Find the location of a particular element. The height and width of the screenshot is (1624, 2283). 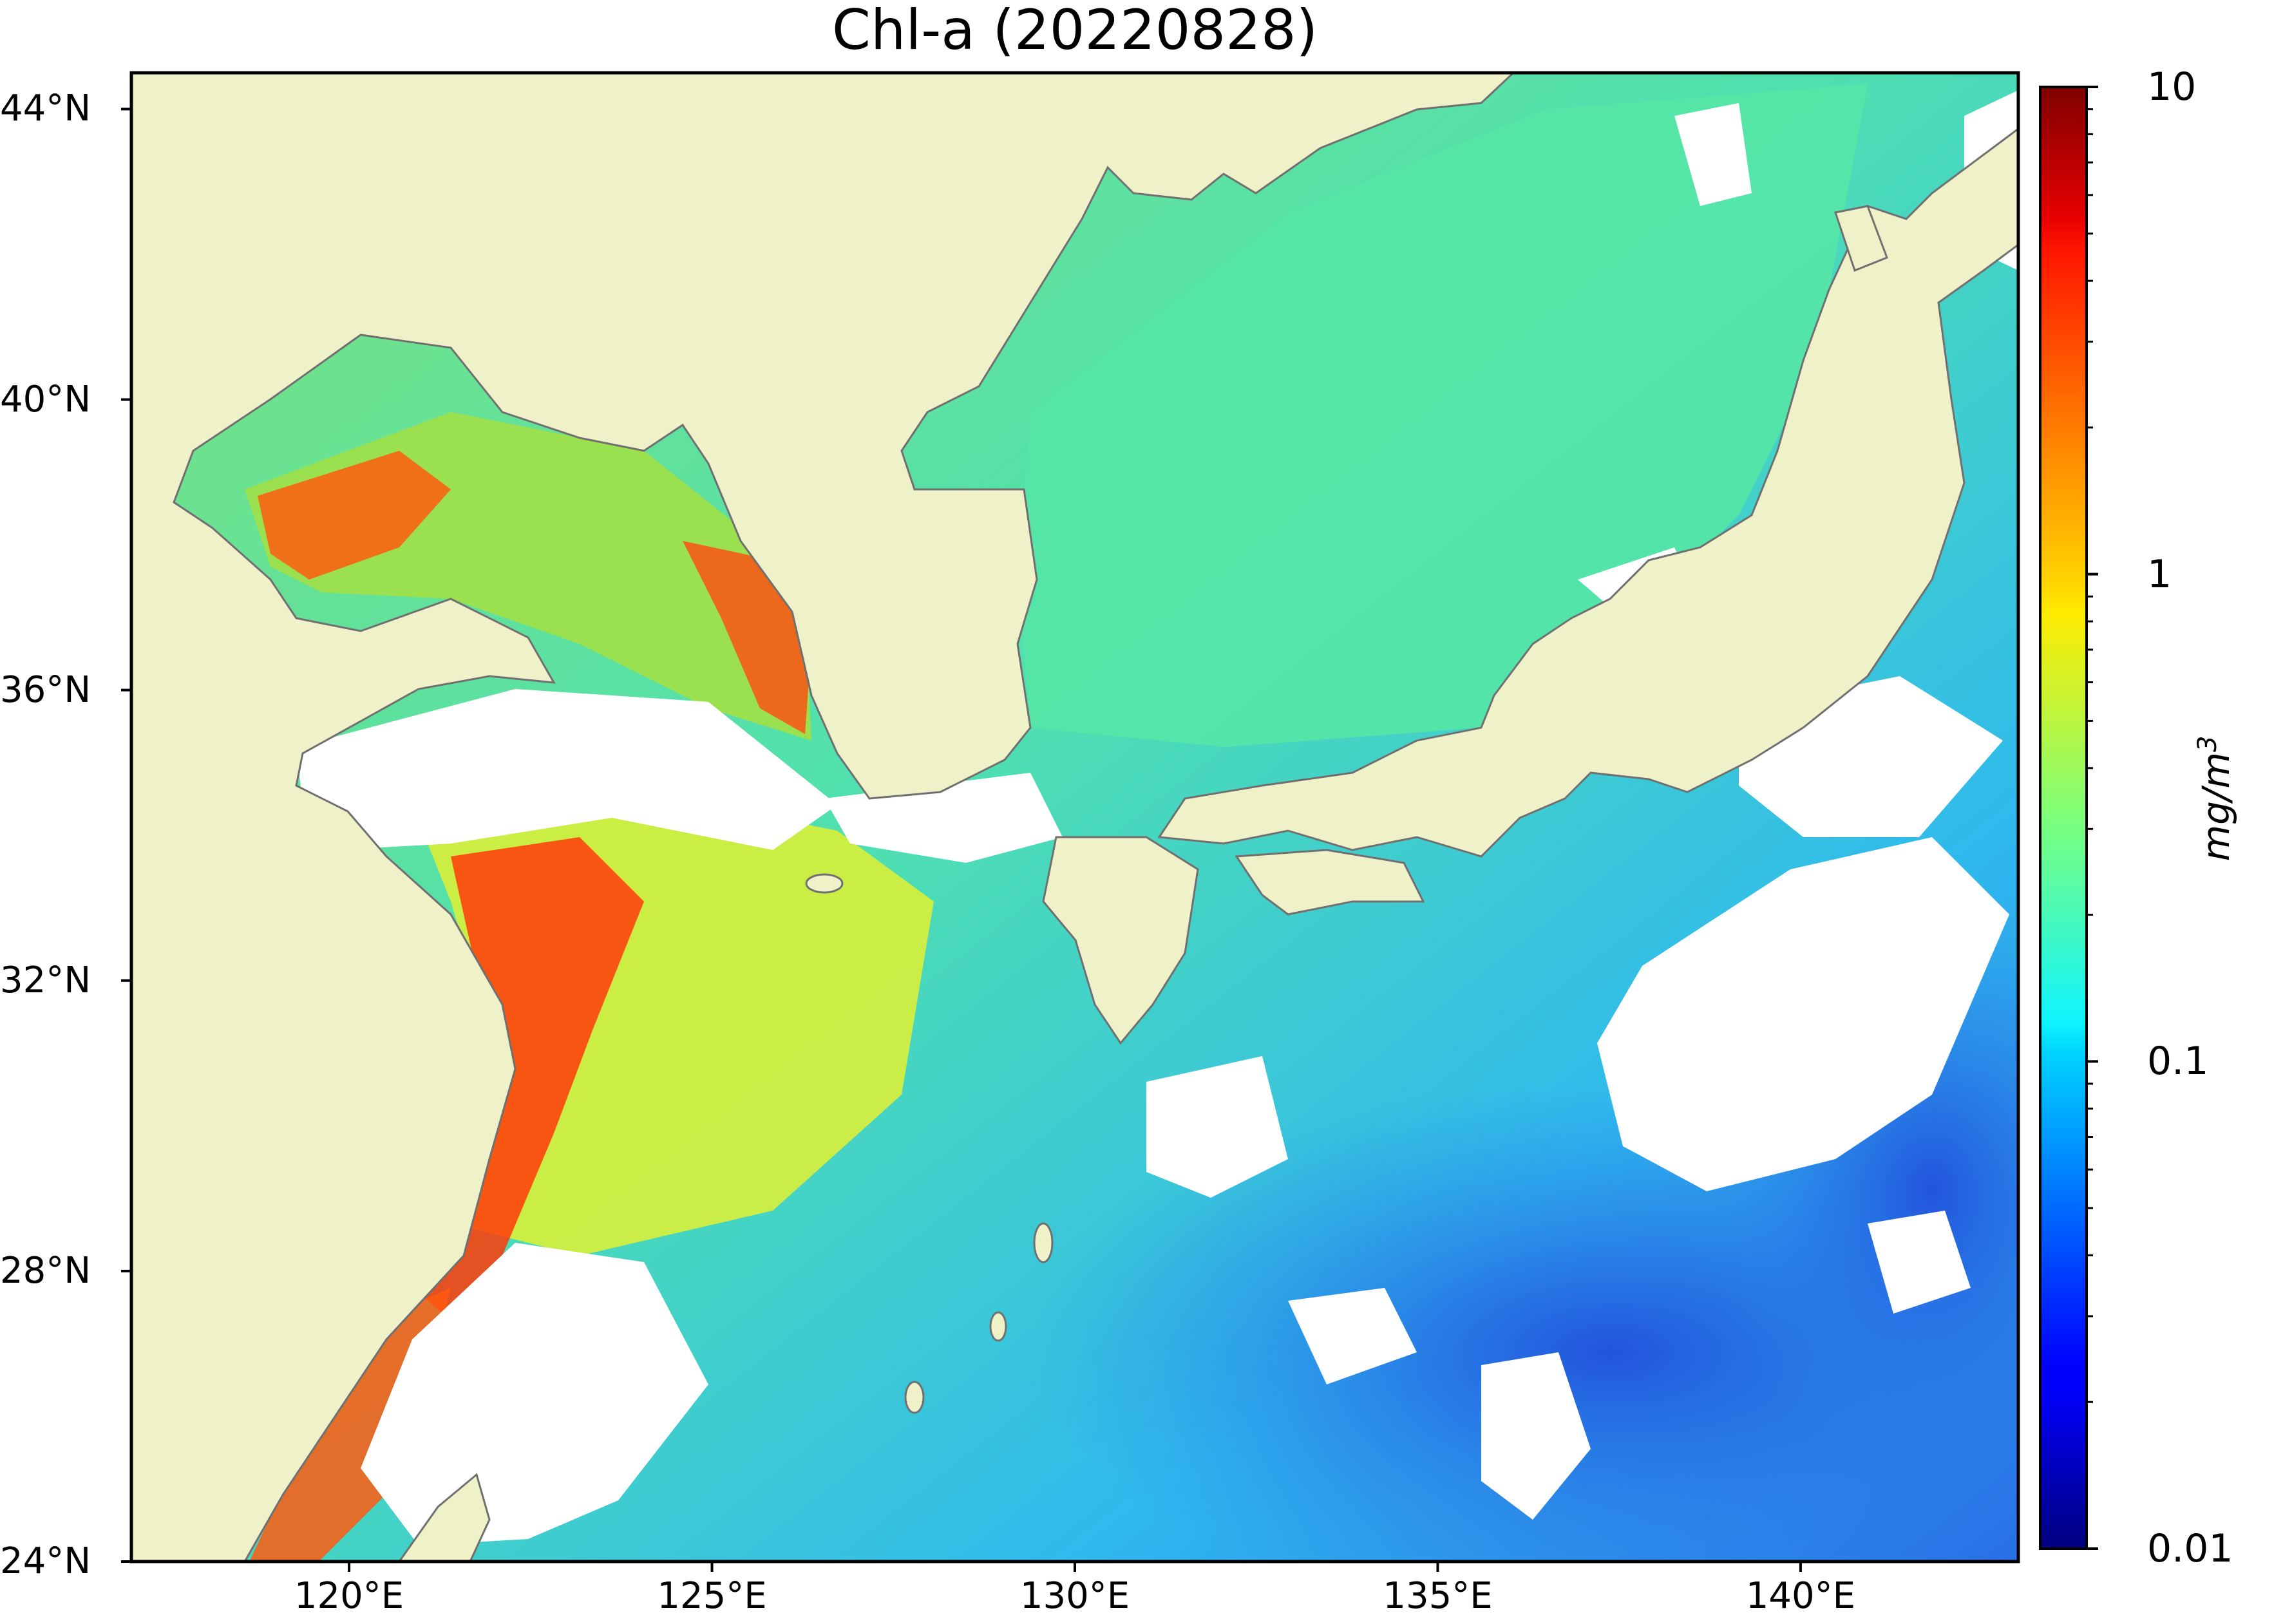

lon-tick-label: 125°E is located at coordinates (712, 1596).